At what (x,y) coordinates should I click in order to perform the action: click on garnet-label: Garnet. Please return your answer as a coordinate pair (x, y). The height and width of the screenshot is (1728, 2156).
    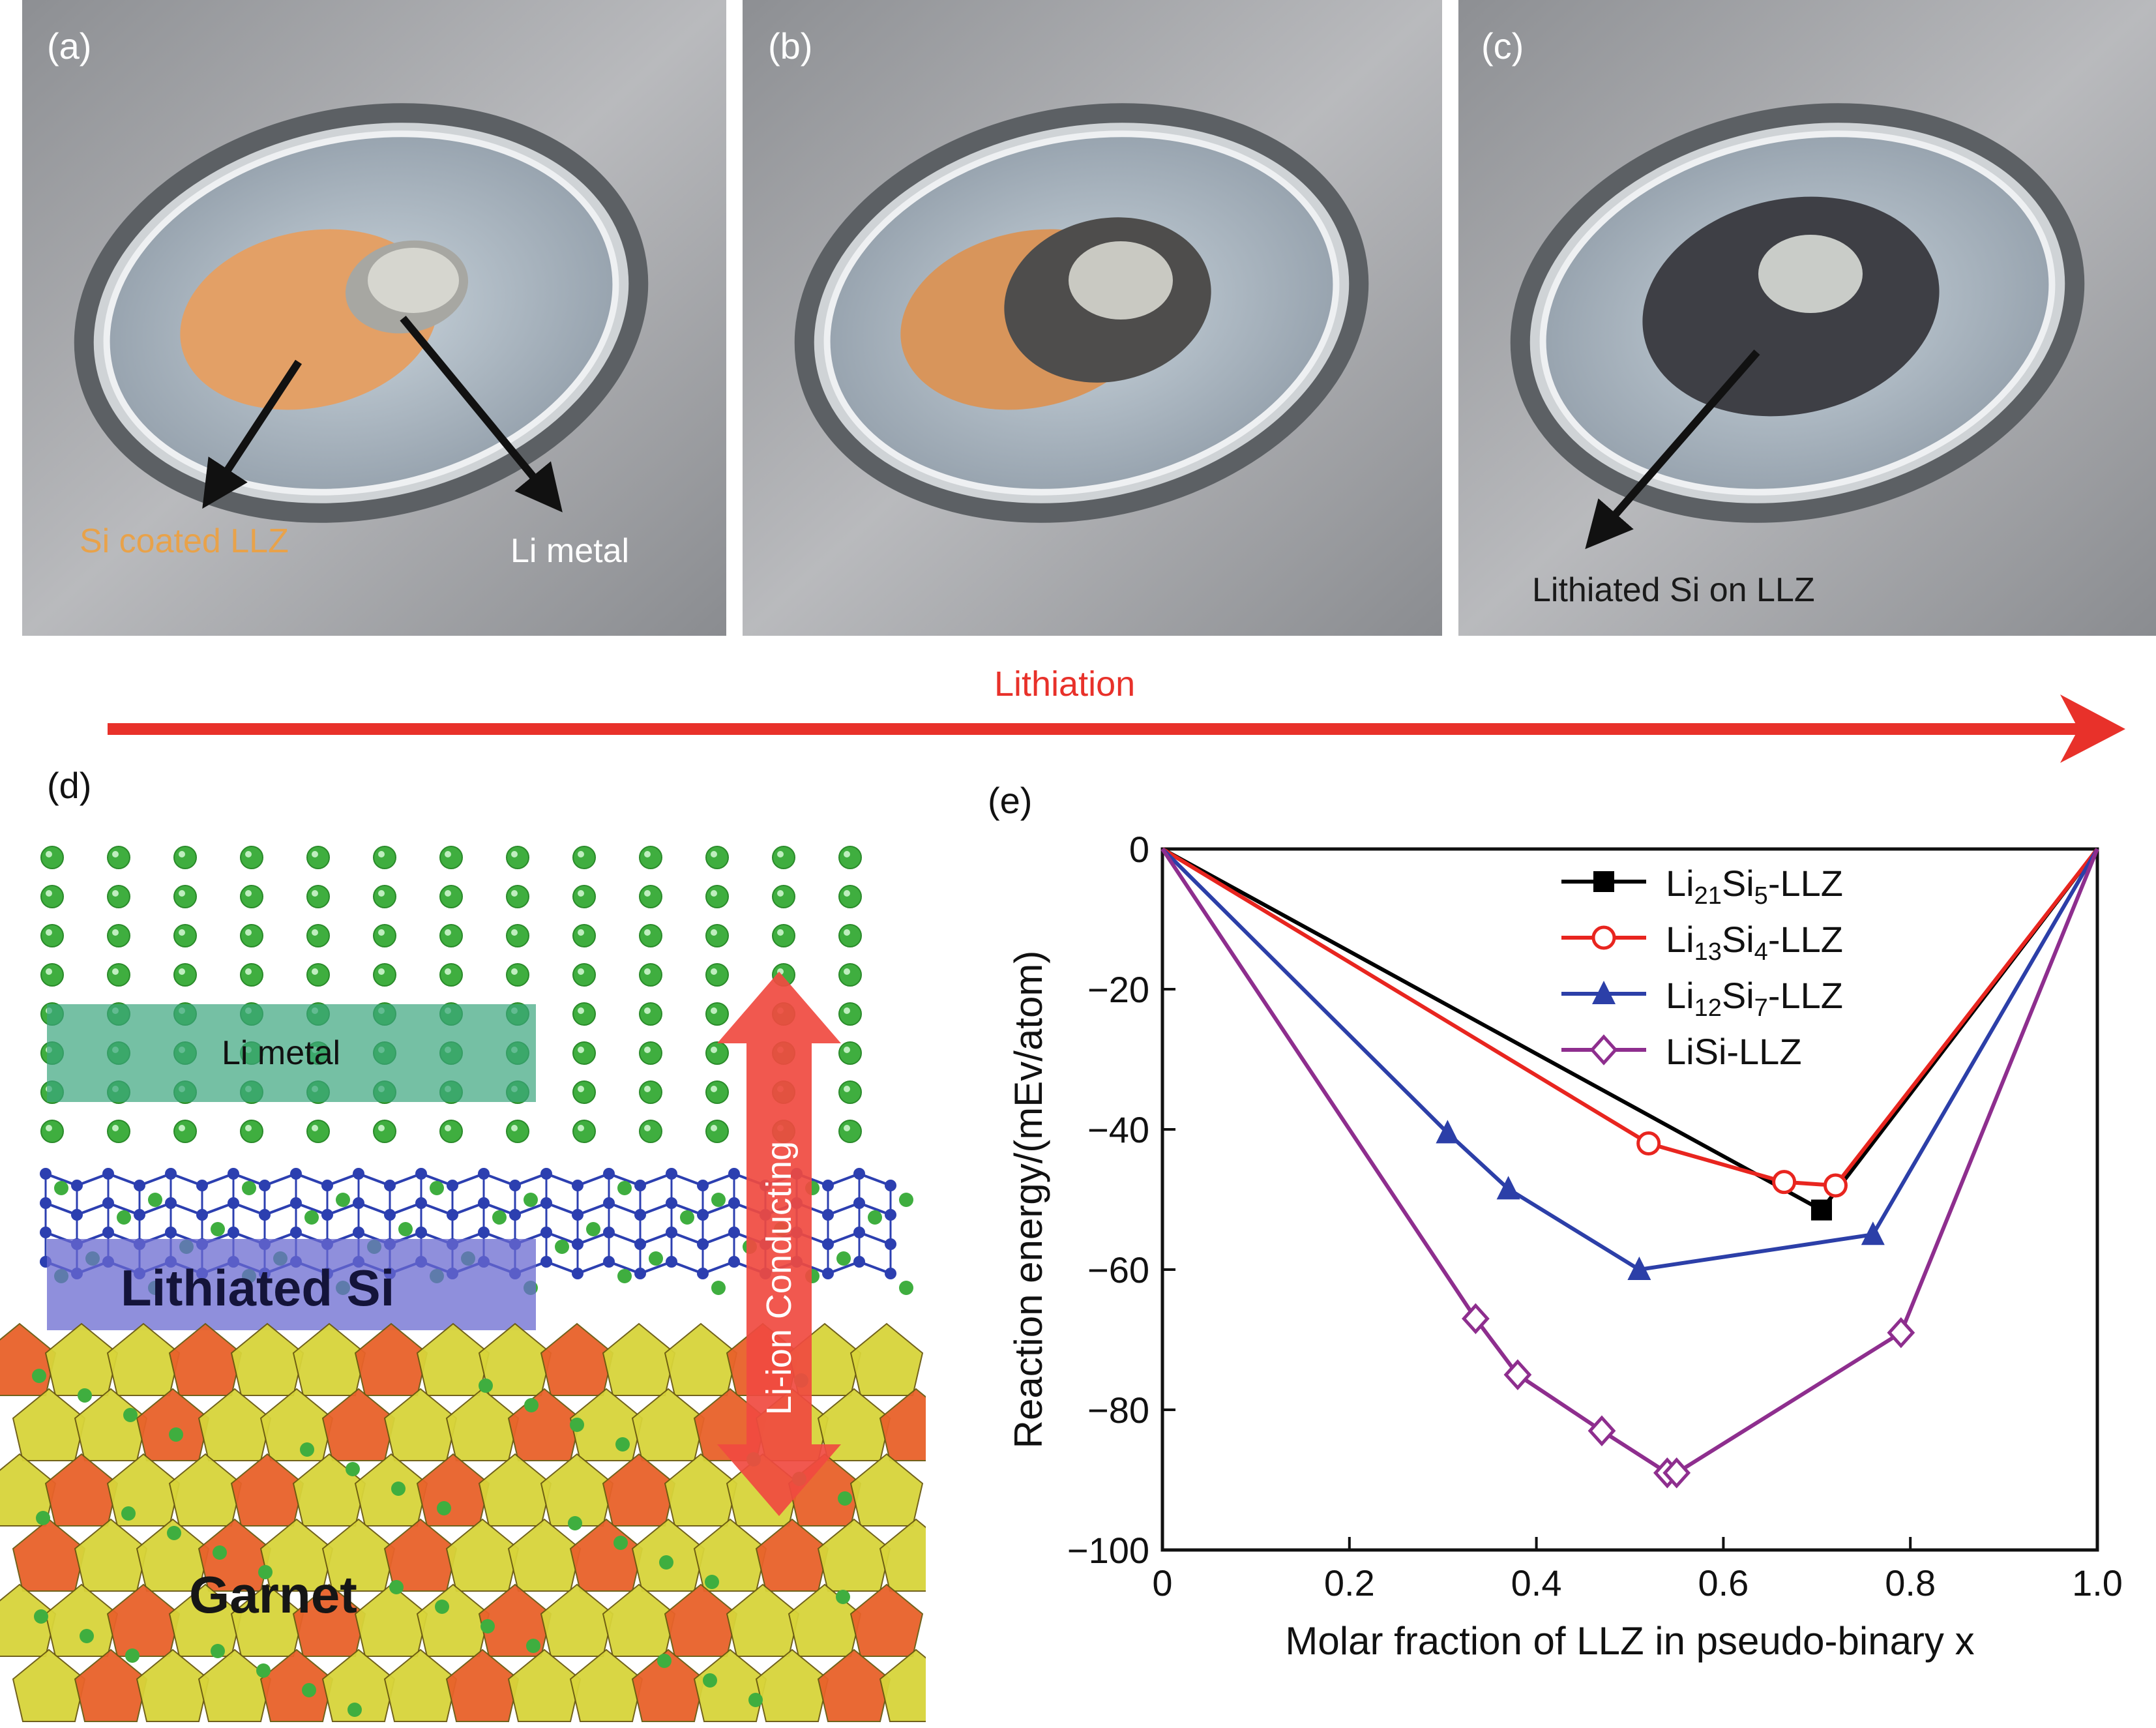
    Looking at the image, I should click on (273, 1595).